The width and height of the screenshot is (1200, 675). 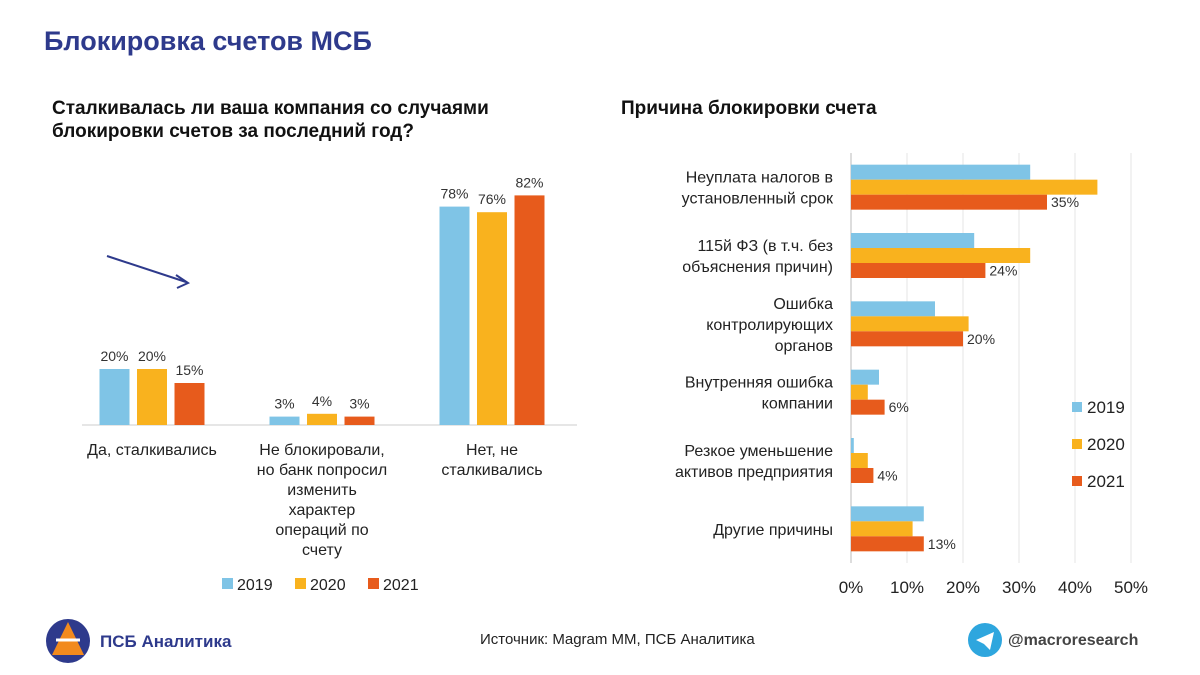 What do you see at coordinates (617, 639) in the screenshot?
I see `source: Источник: Magram MM, ПСБ Аналитика` at bounding box center [617, 639].